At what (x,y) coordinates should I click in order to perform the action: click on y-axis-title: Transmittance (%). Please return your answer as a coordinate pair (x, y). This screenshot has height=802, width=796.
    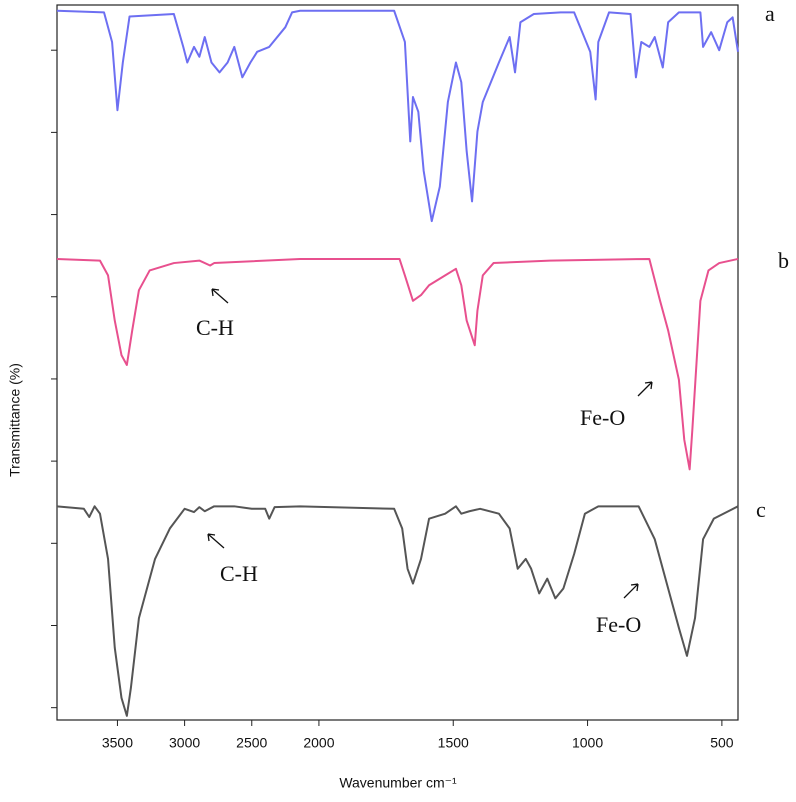
    Looking at the image, I should click on (15, 420).